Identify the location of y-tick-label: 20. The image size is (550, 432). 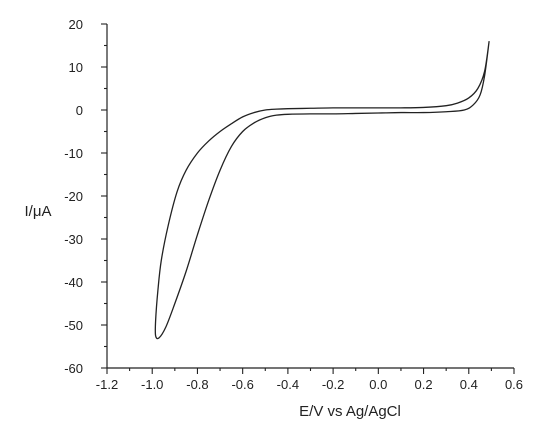
(76, 24).